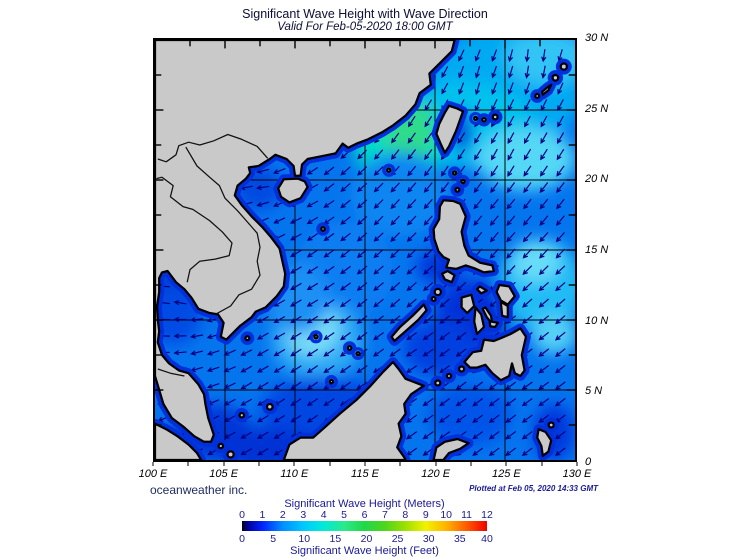  Describe the element at coordinates (303, 515) in the screenshot. I see `meter-tick-value: 3` at that location.